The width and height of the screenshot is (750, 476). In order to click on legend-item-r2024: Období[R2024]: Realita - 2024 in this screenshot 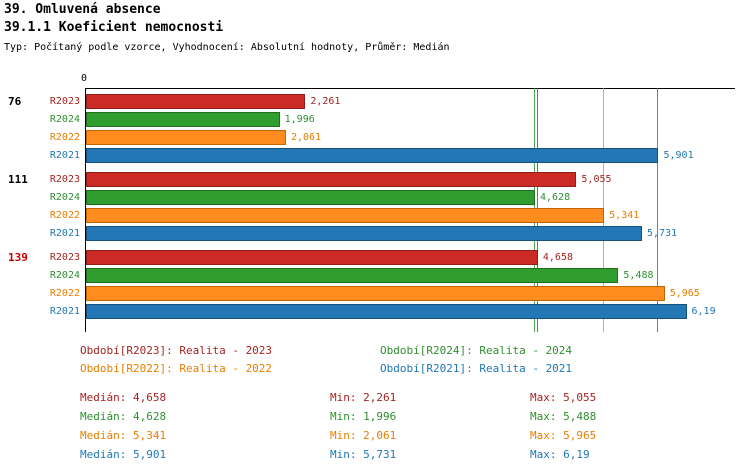, I will do `click(476, 350)`.